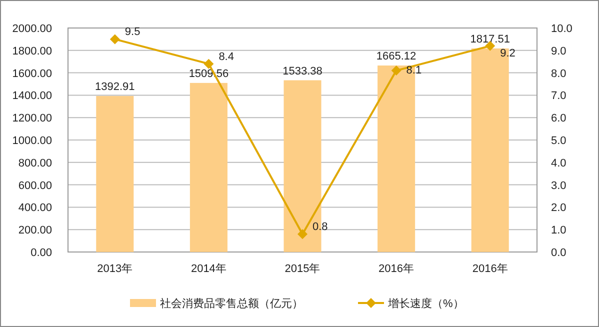 This screenshot has width=599, height=327. What do you see at coordinates (226, 56) in the screenshot?
I see `data-label: 8.4` at bounding box center [226, 56].